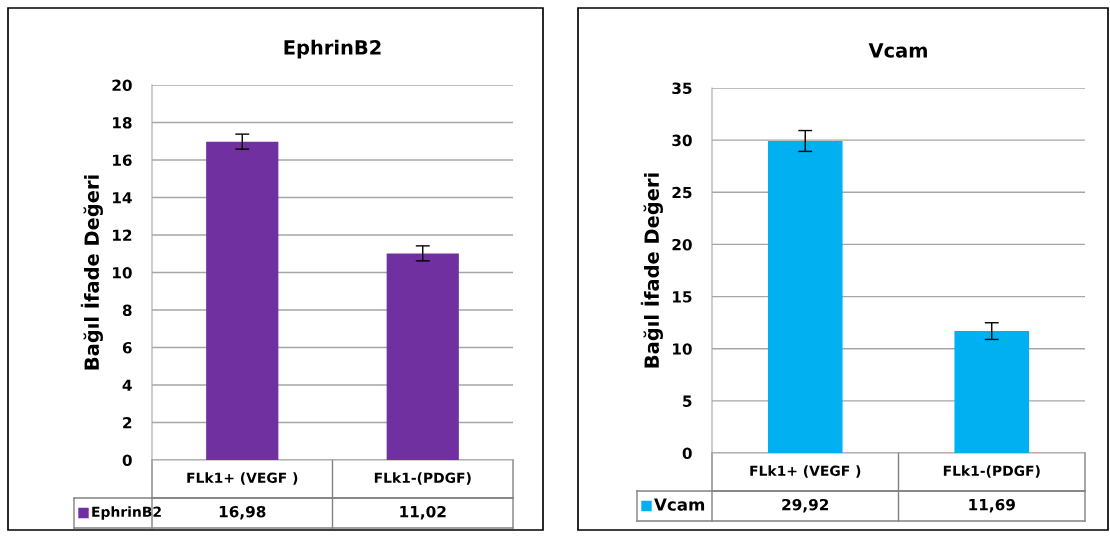 Image resolution: width=1110 pixels, height=538 pixels. Describe the element at coordinates (992, 505) in the screenshot. I see `data-label: 11,69` at that location.